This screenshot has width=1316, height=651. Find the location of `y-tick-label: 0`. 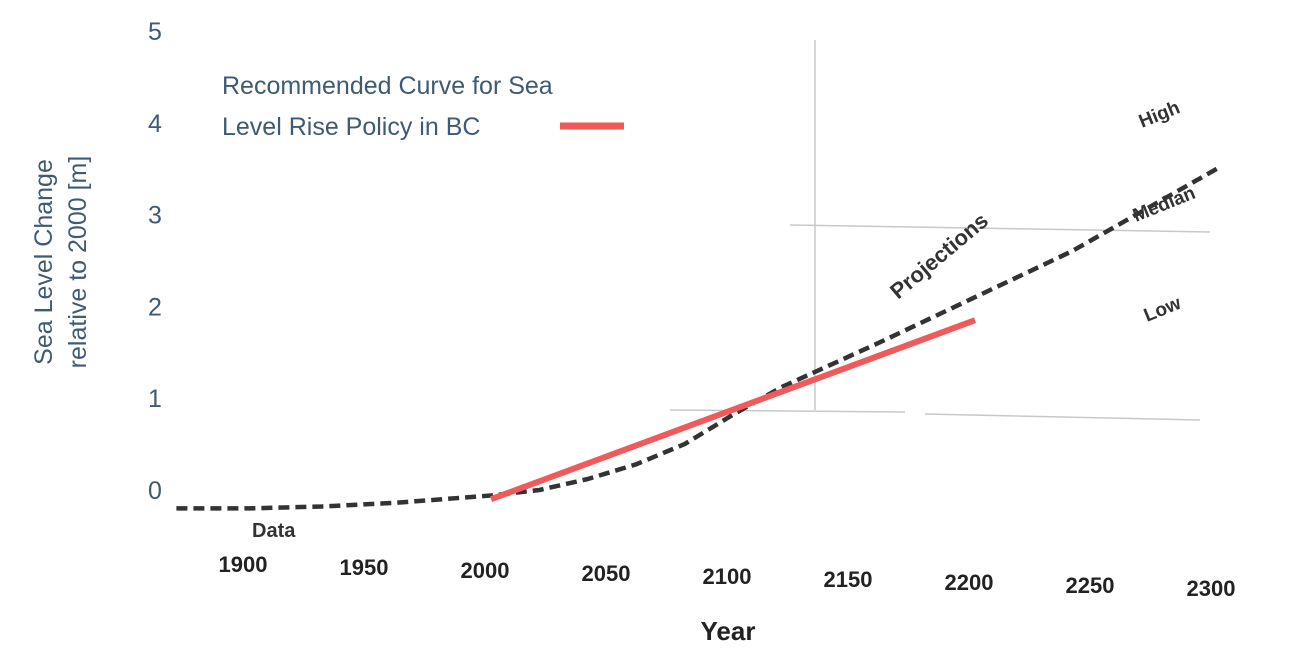

y-tick-label: 0 is located at coordinates (155, 491).